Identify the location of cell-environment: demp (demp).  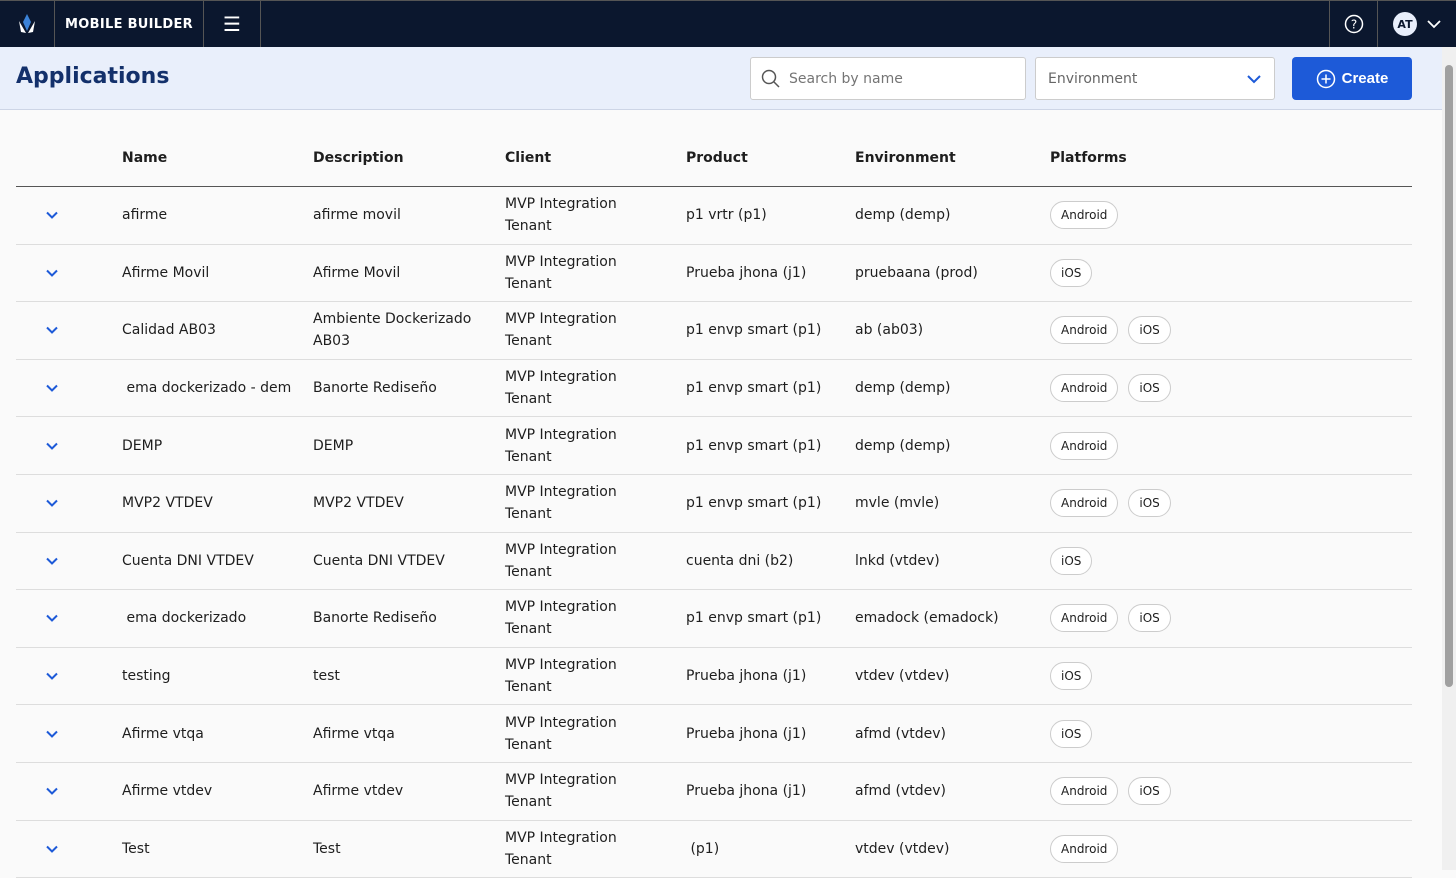
(903, 215).